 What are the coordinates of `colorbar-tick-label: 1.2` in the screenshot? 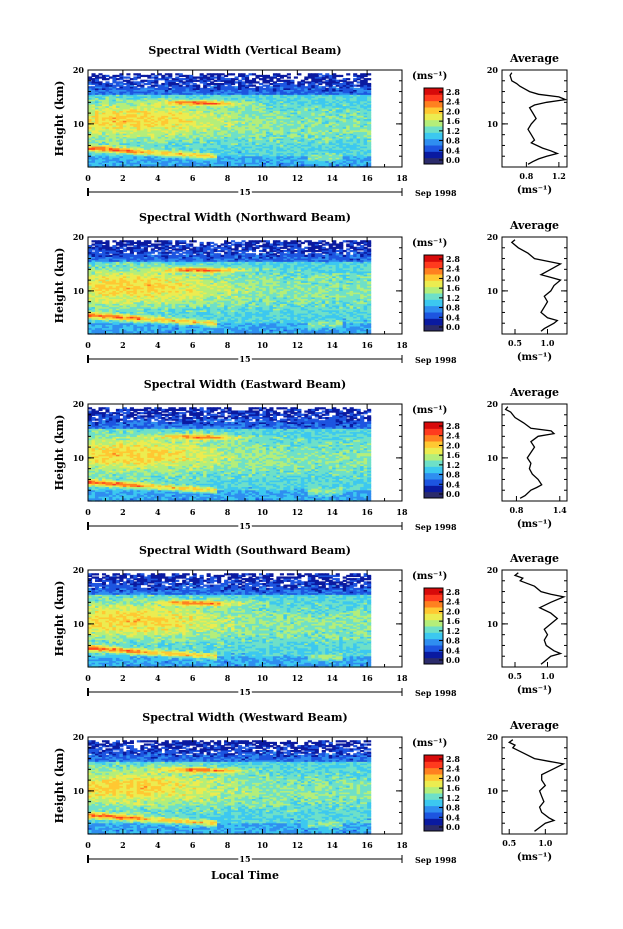 It's located at (453, 131).